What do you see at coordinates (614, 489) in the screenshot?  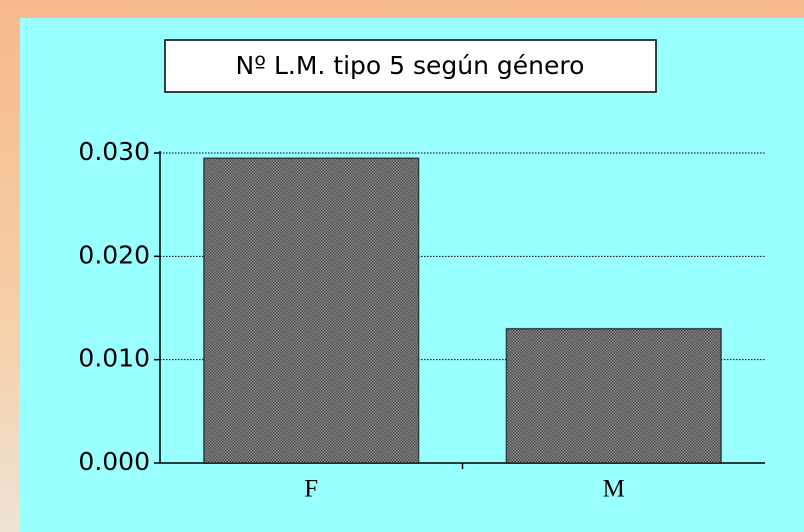 I see `x-tick-label: M` at bounding box center [614, 489].